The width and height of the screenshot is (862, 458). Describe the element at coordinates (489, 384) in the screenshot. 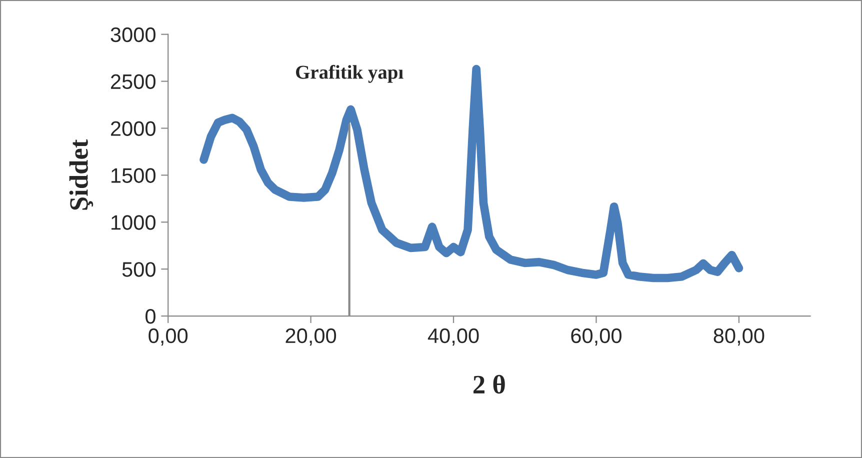

I see `x-axis-title: 2 θ` at that location.